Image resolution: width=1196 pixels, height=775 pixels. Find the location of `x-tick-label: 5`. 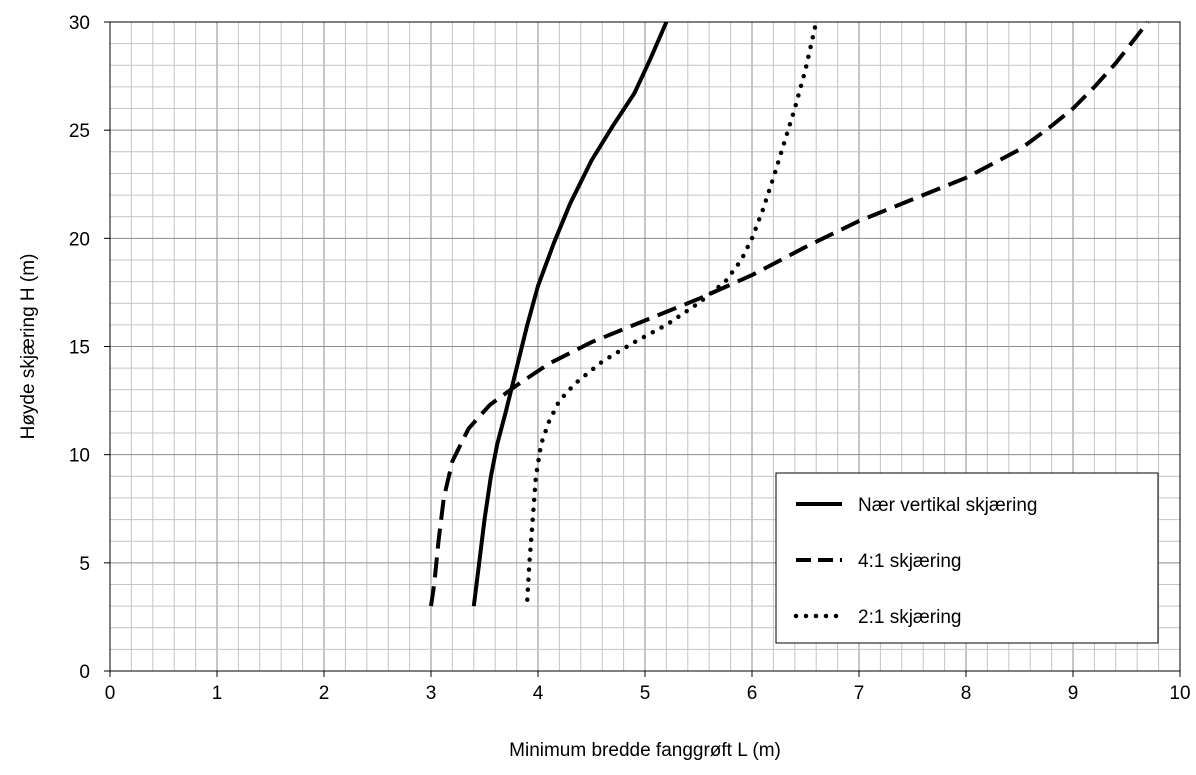

x-tick-label: 5 is located at coordinates (645, 693).